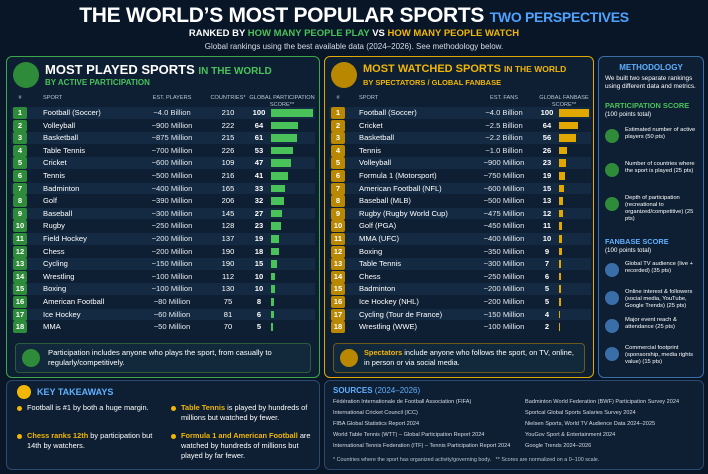 The width and height of the screenshot is (708, 474). I want to click on table-row: 6 Tennis ~500 Million 216 41, so click(163, 176).